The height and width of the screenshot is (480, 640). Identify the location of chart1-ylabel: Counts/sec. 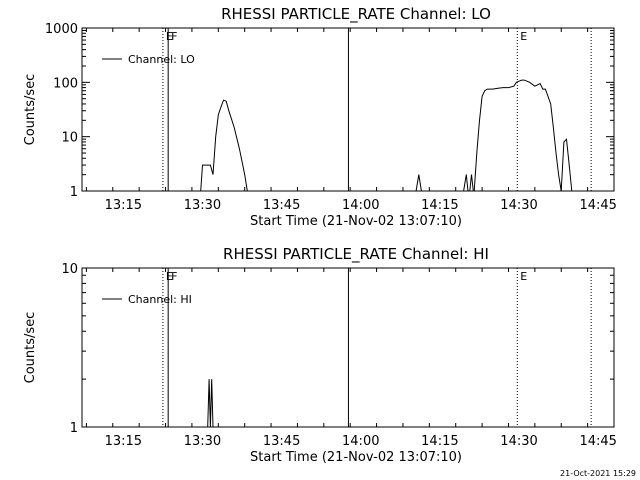
(30, 110).